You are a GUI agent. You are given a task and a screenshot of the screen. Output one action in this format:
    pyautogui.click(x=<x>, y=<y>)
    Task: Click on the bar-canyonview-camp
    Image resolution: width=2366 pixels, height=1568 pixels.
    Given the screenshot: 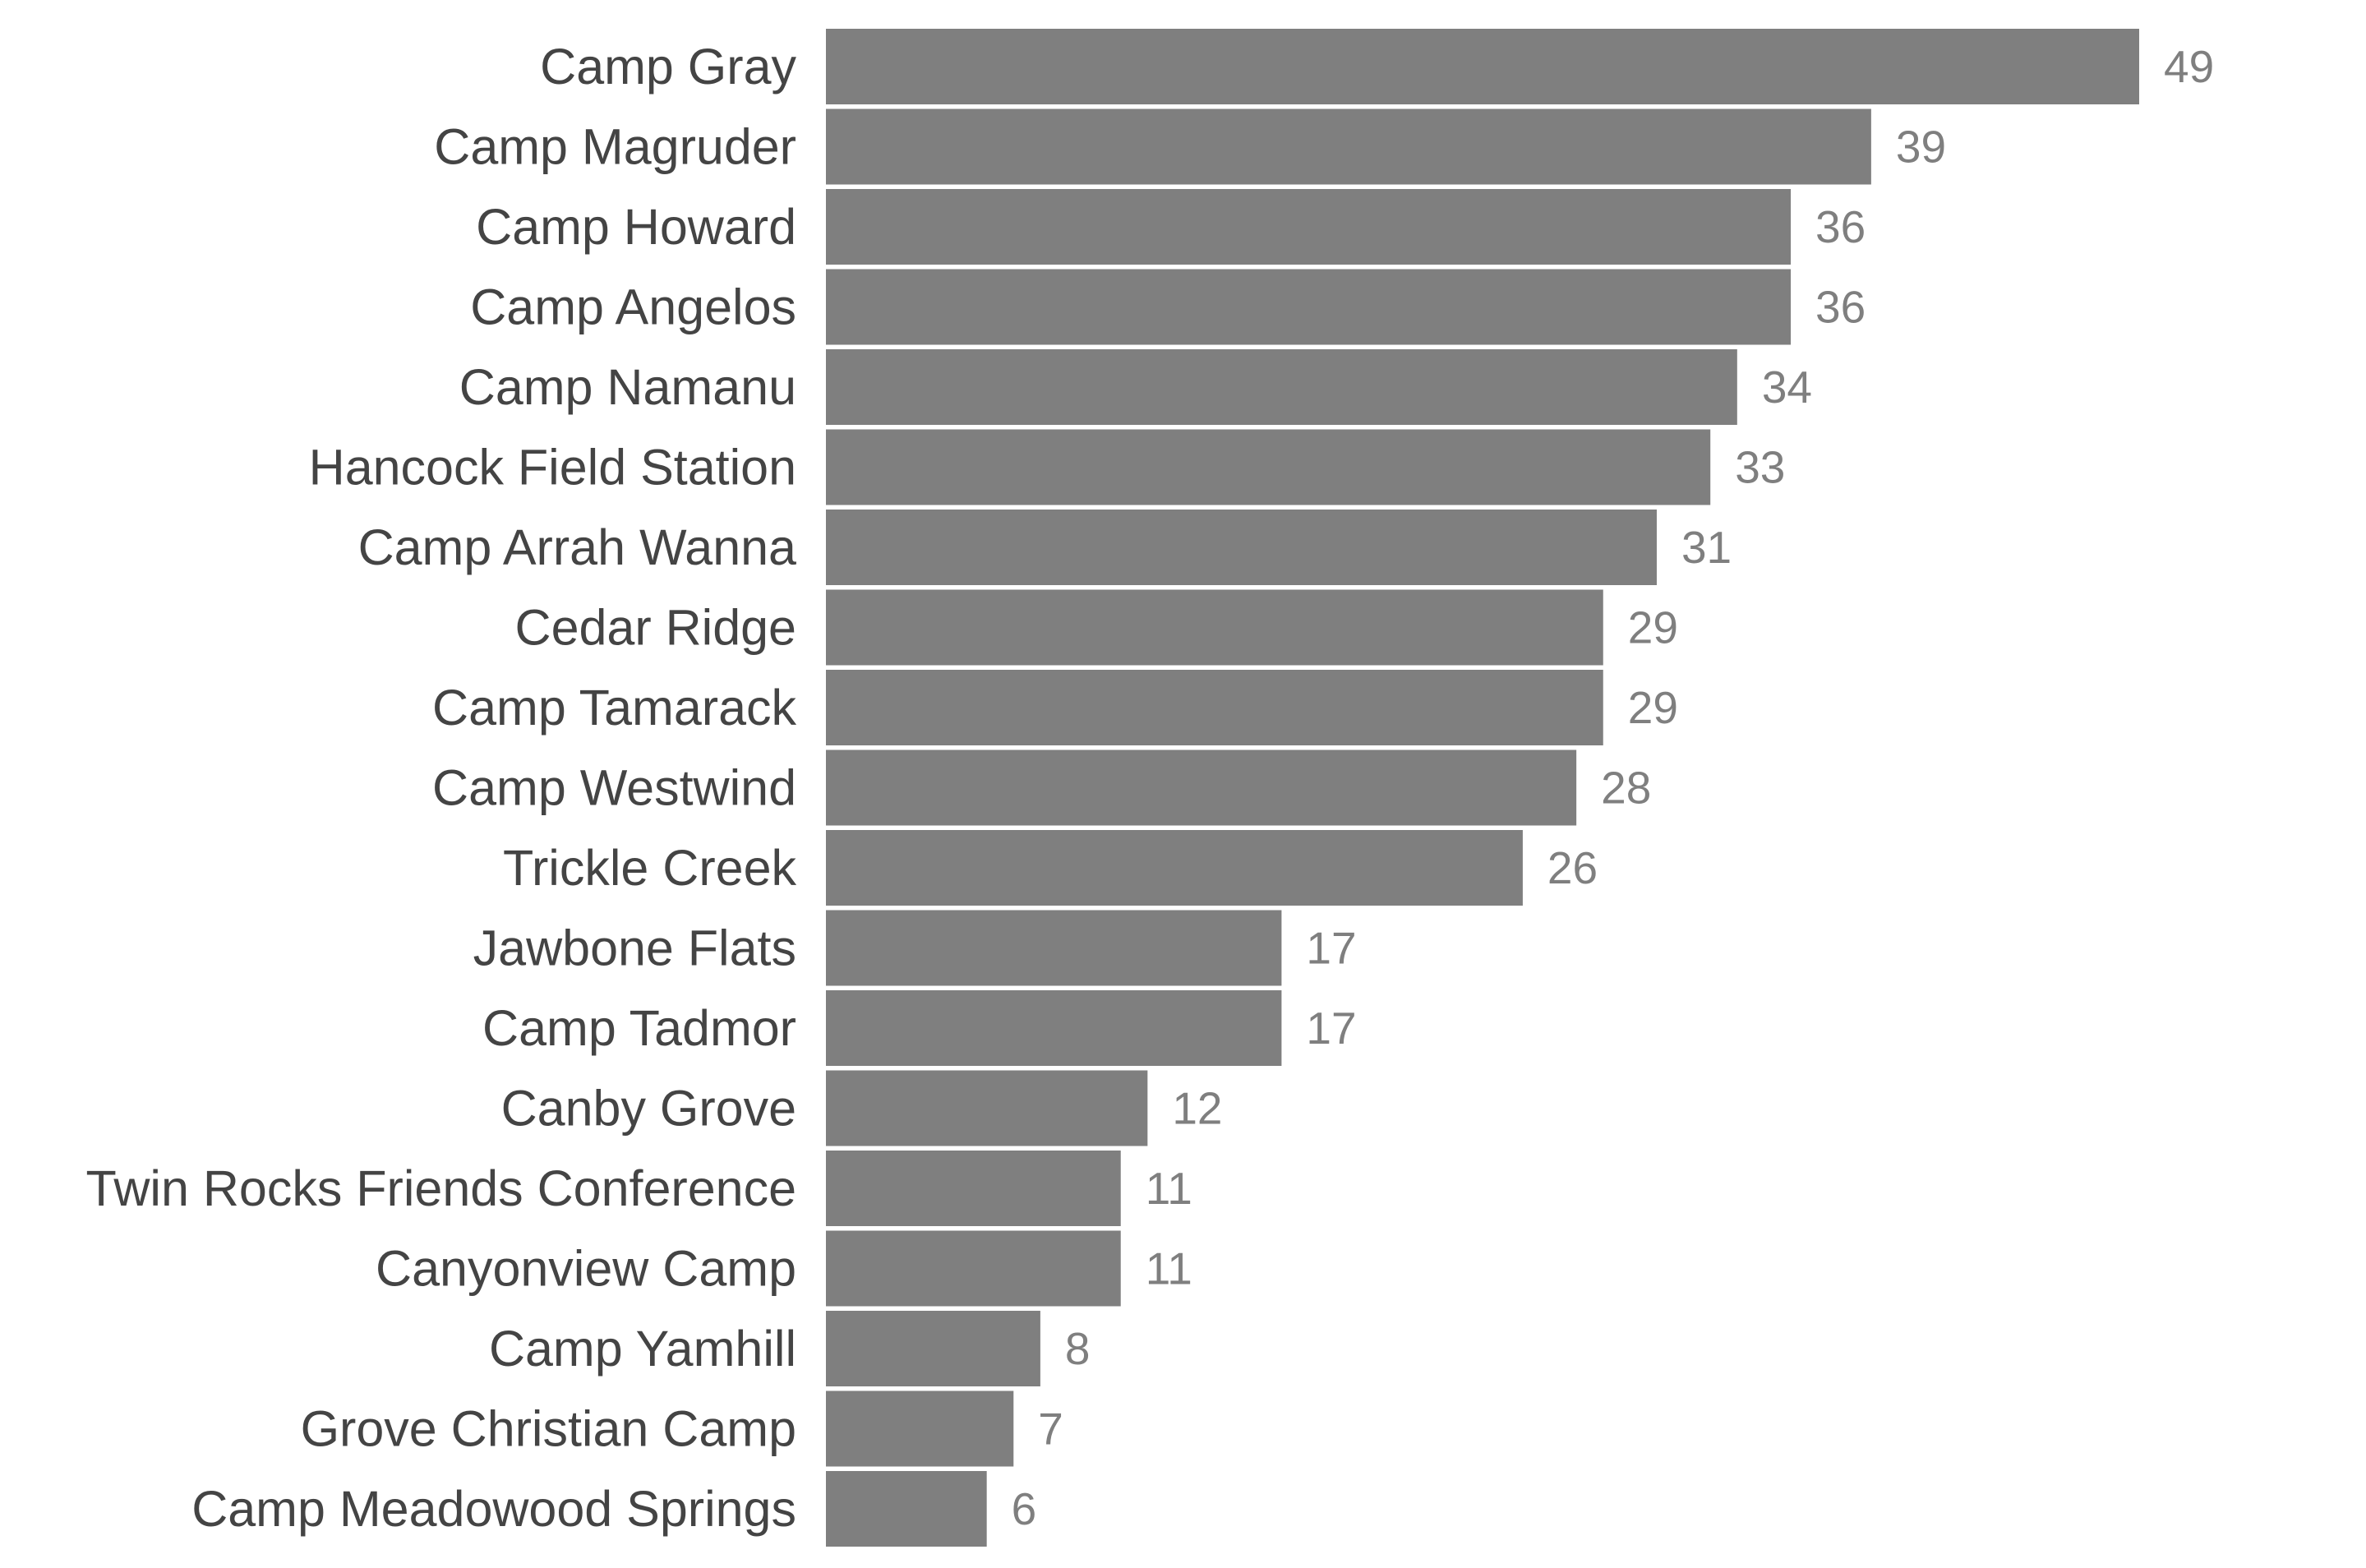 What is the action you would take?
    pyautogui.click(x=973, y=1268)
    